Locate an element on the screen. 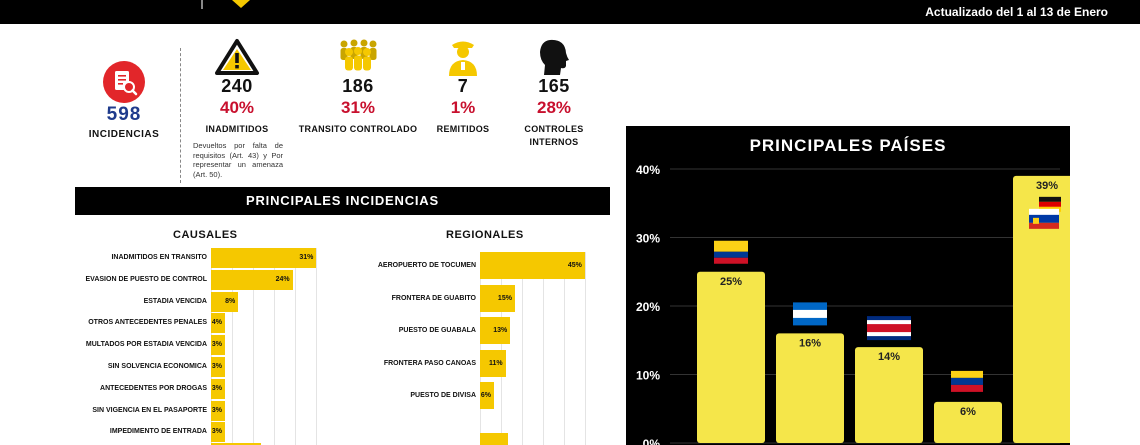  category-text: OTROS ANTECEDENTES PENALES is located at coordinates (147, 323).